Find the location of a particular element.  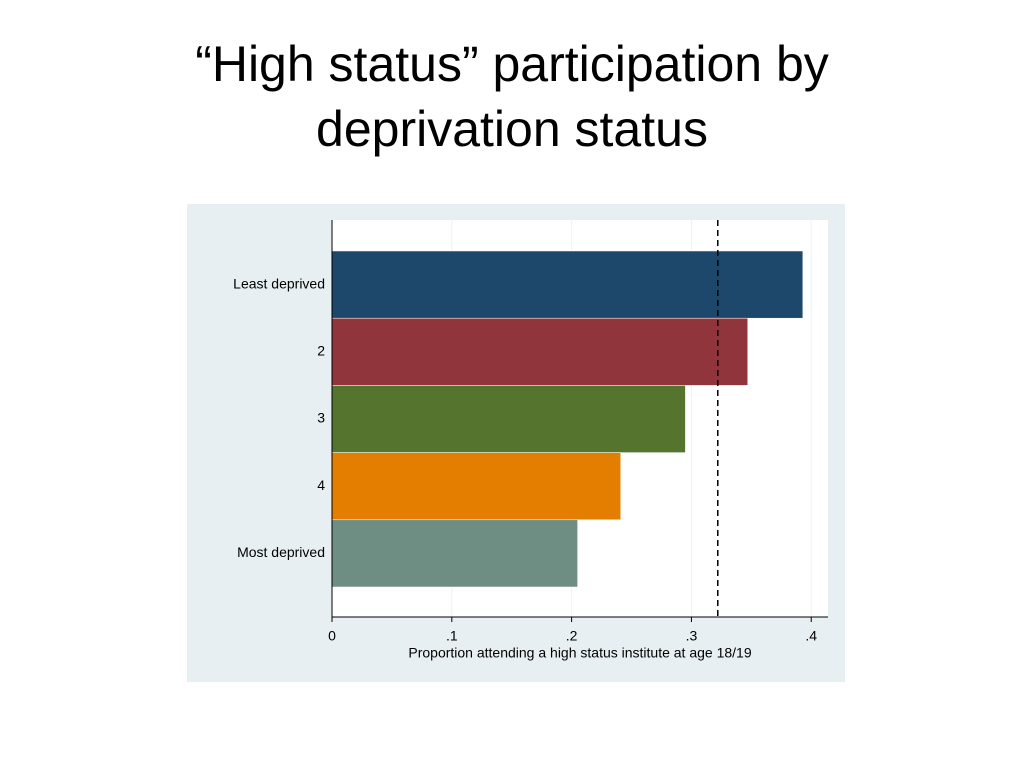

y-tick-label: Least deprived is located at coordinates (279, 283).